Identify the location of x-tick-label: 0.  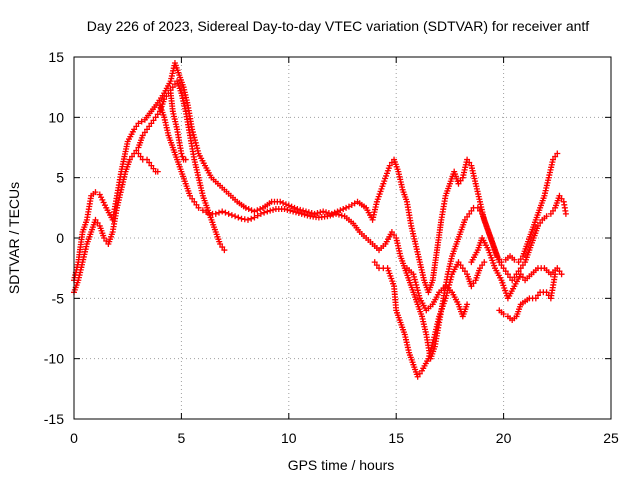
(74, 438).